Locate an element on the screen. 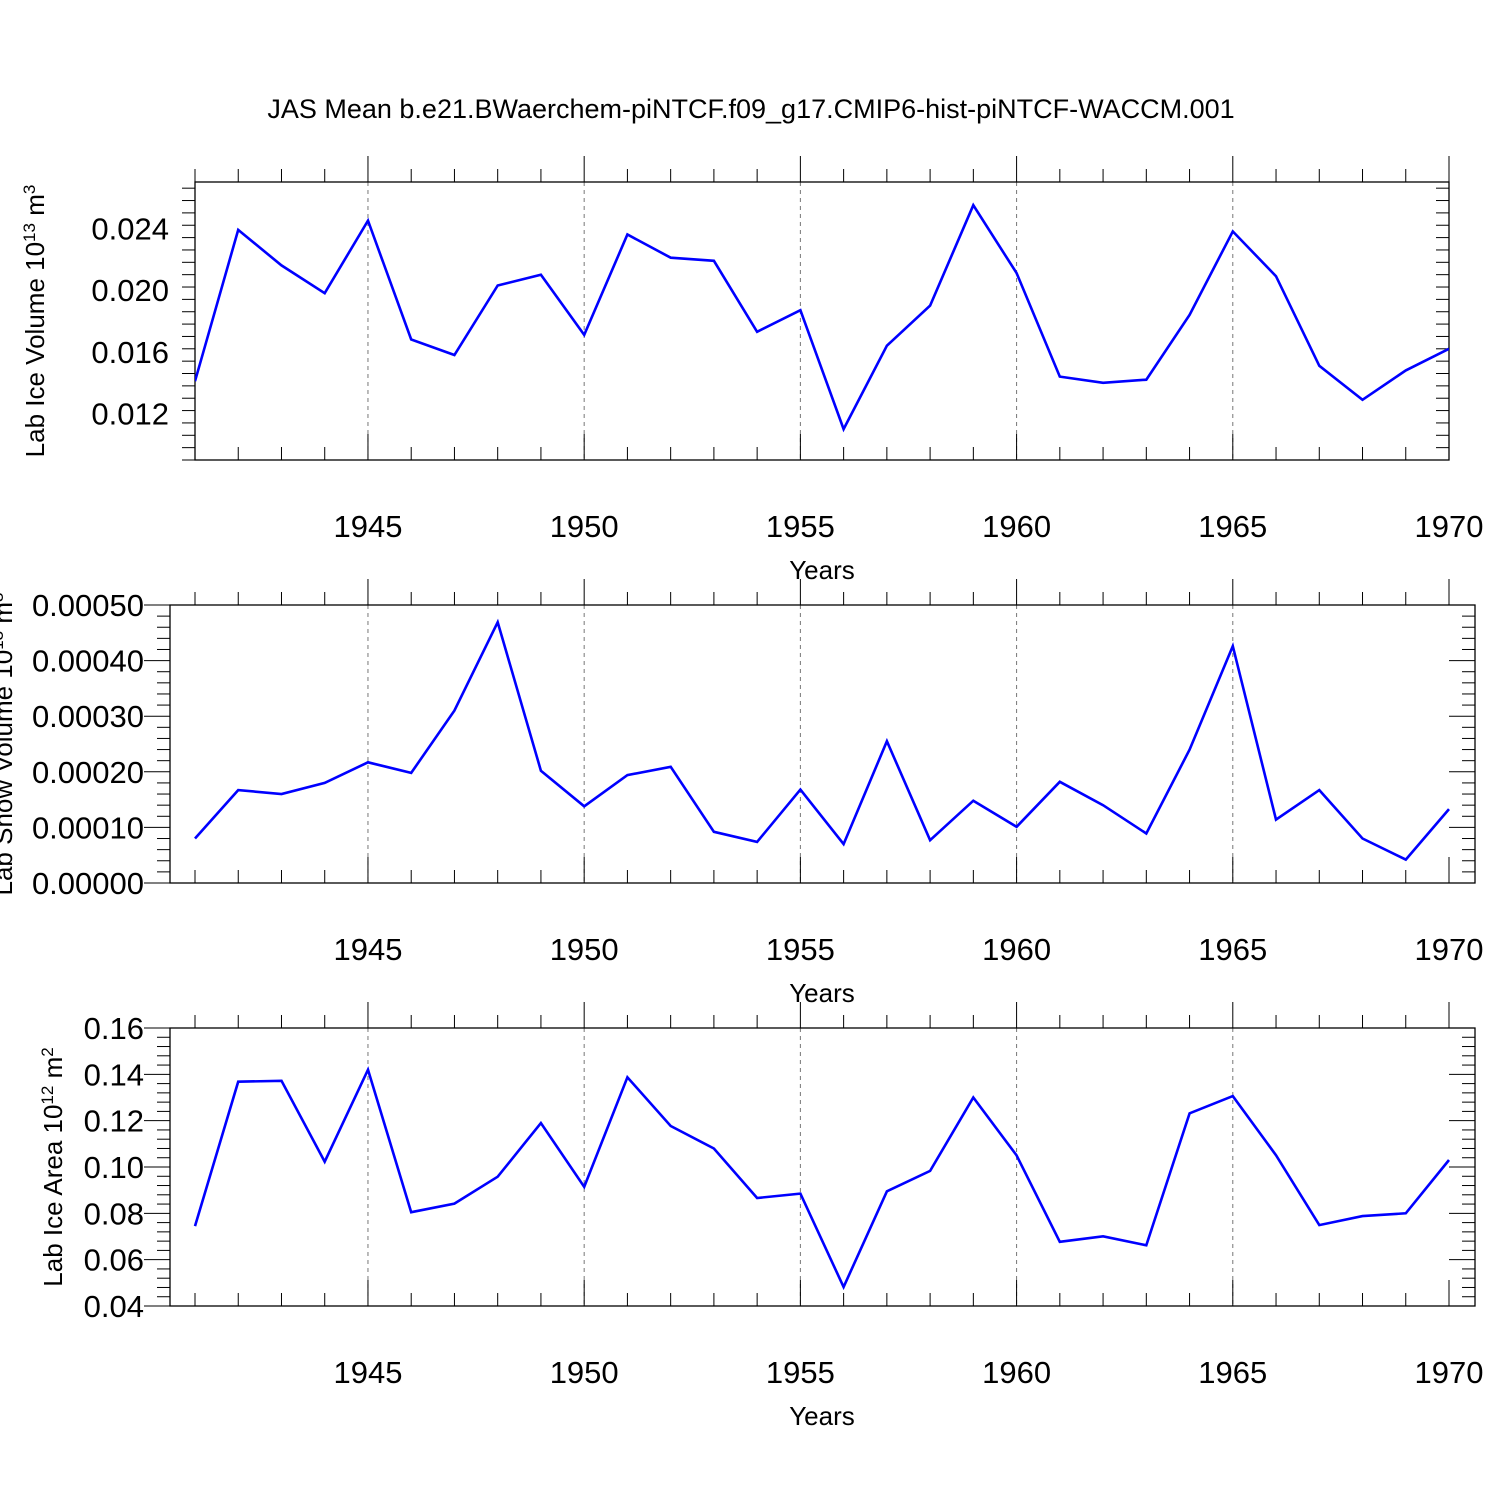  y-tick-label: 0.00040 is located at coordinates (88, 661).